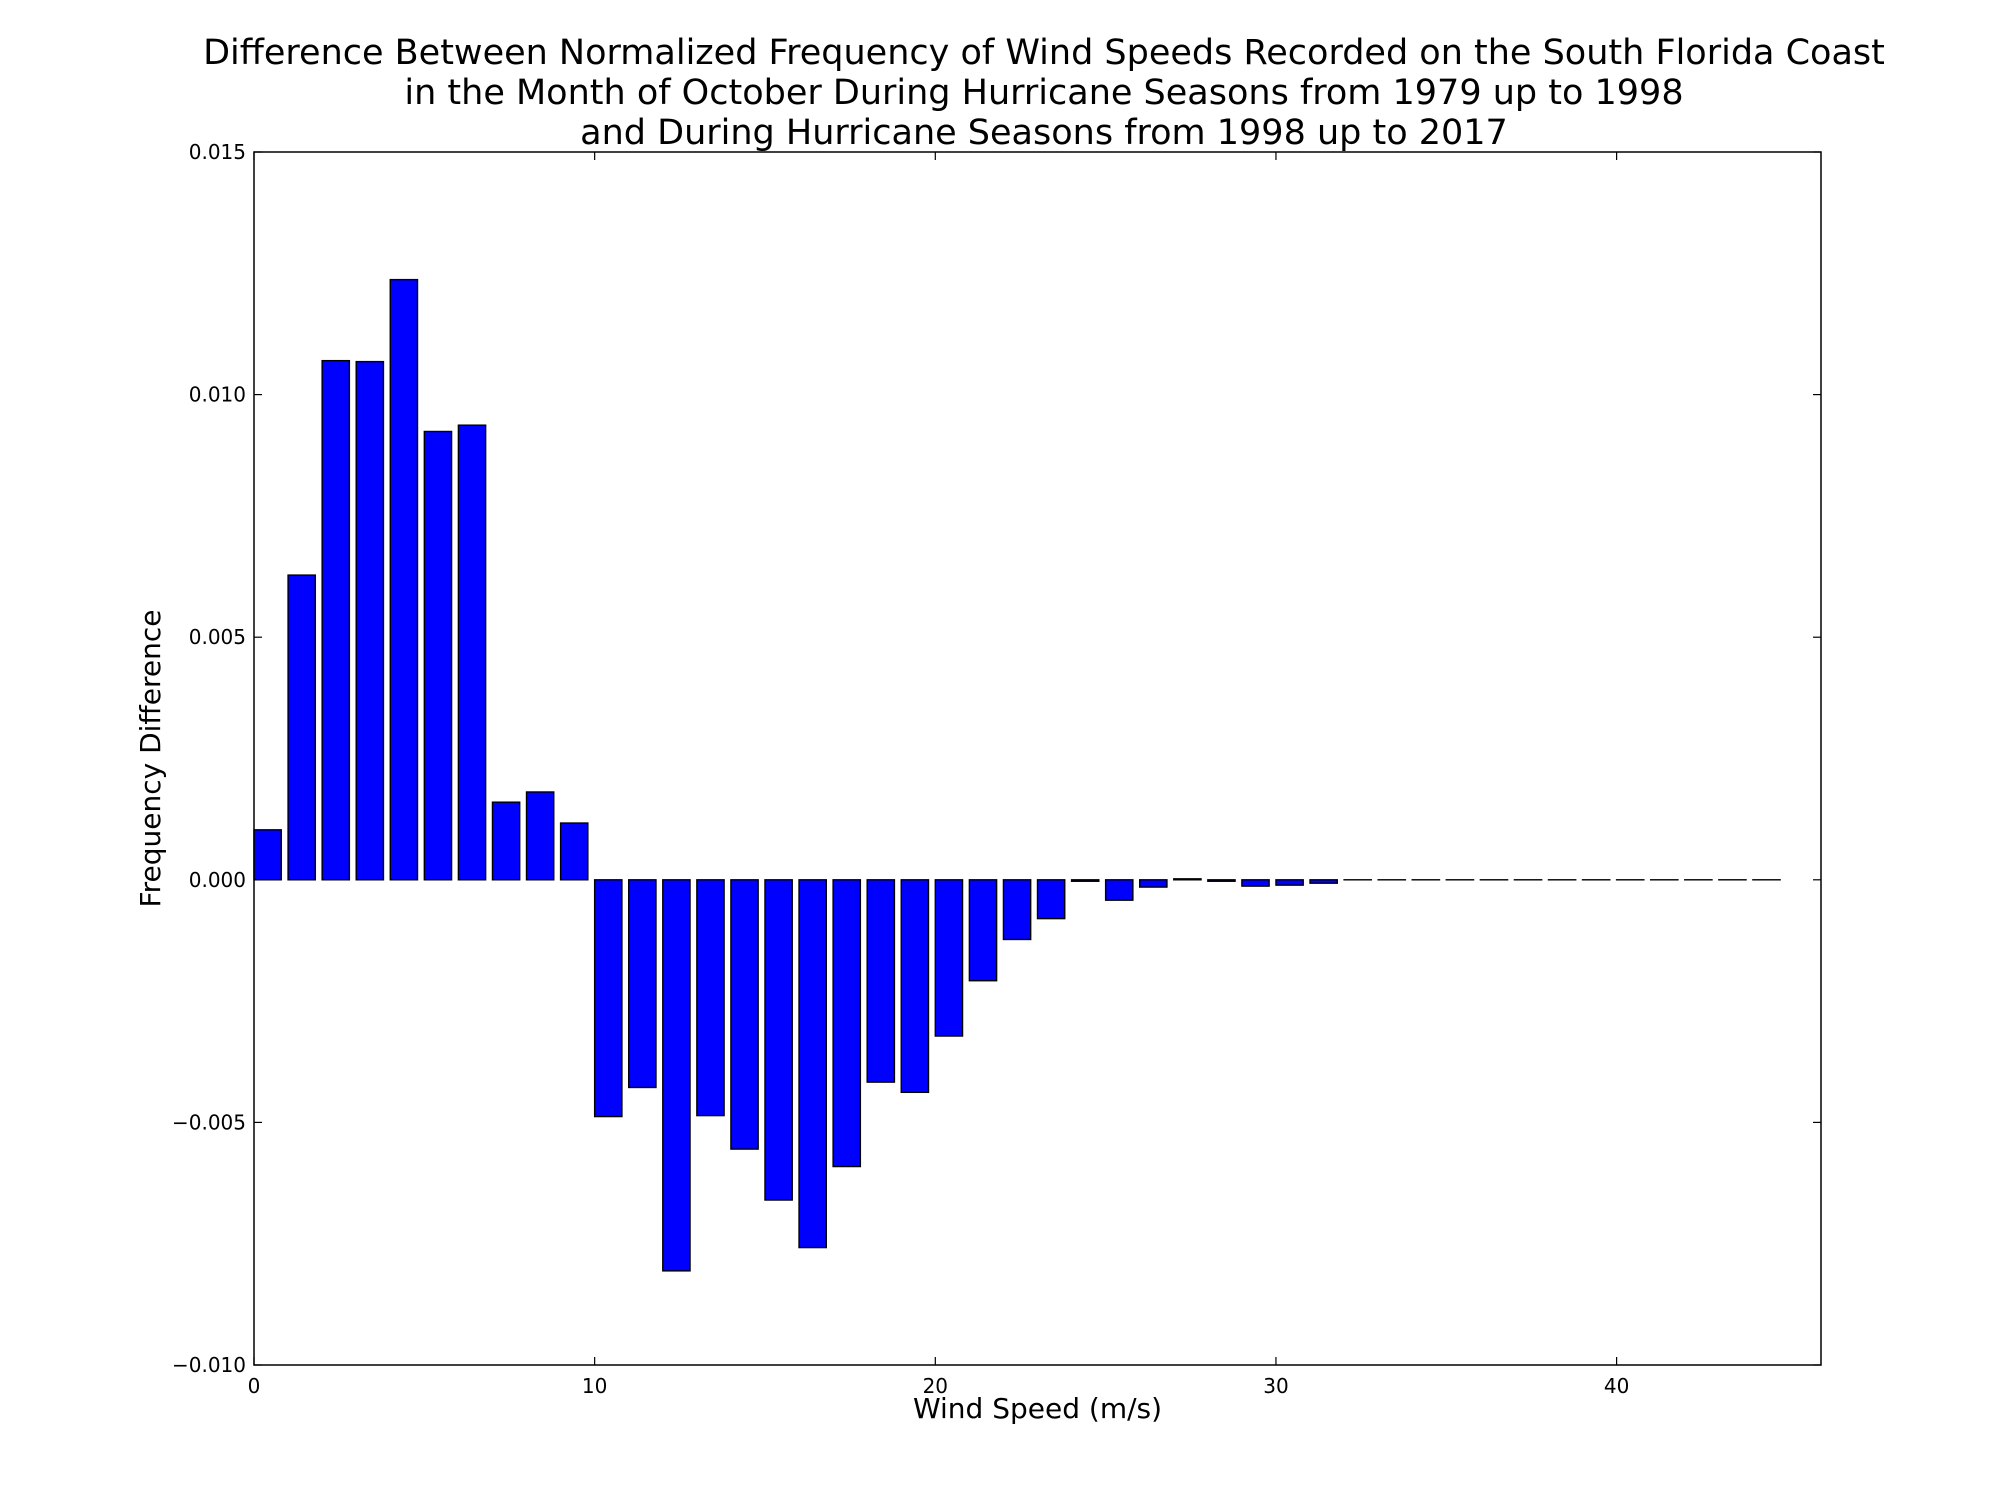  Describe the element at coordinates (1275, 1386) in the screenshot. I see `x-tick-label: 30` at that location.